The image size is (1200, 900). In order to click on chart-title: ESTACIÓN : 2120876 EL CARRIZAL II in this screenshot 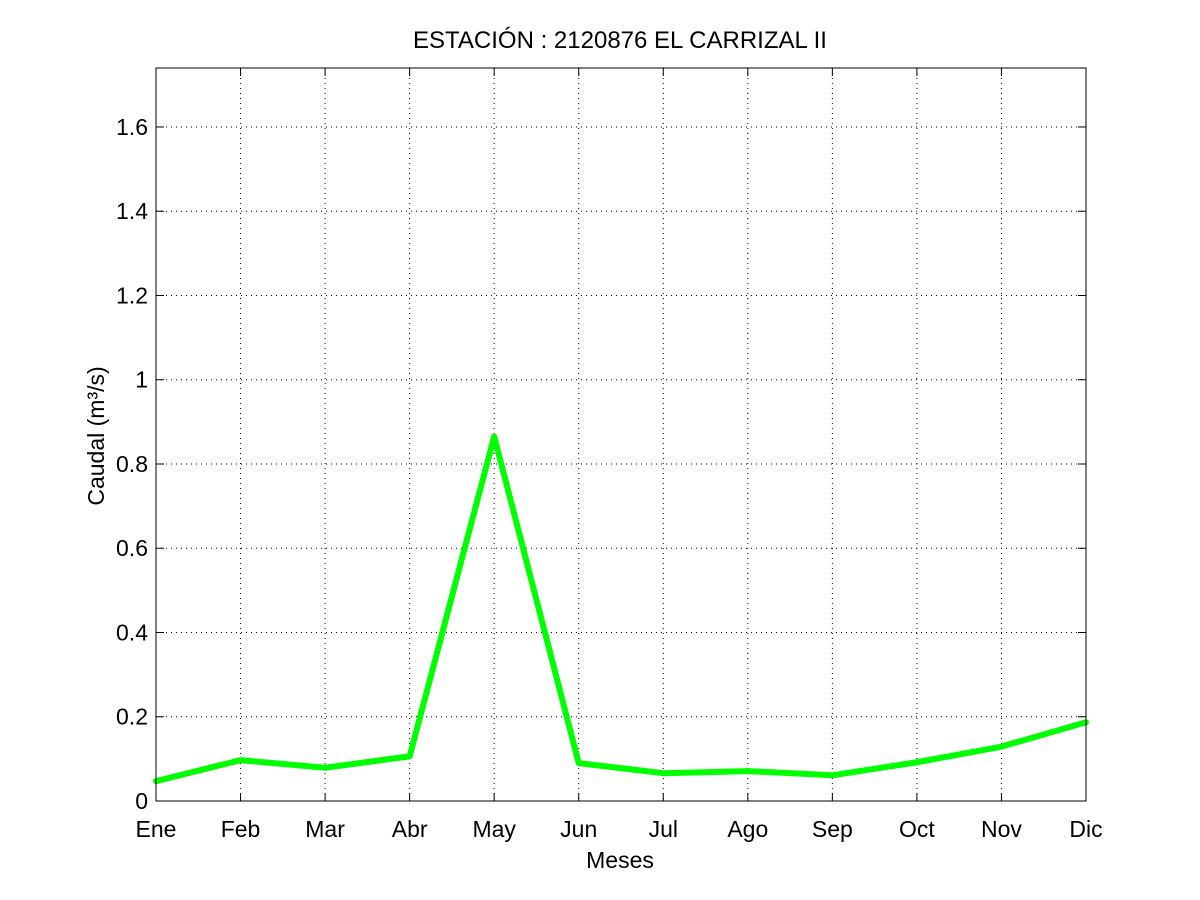, I will do `click(620, 40)`.